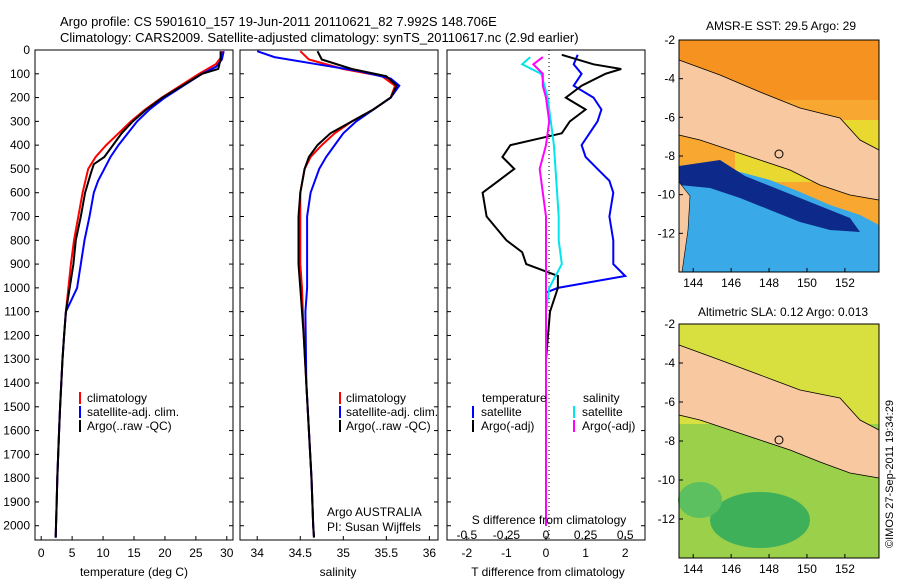 The image size is (900, 580). What do you see at coordinates (779, 130) in the screenshot?
I see `sst-land-new-guinea` at bounding box center [779, 130].